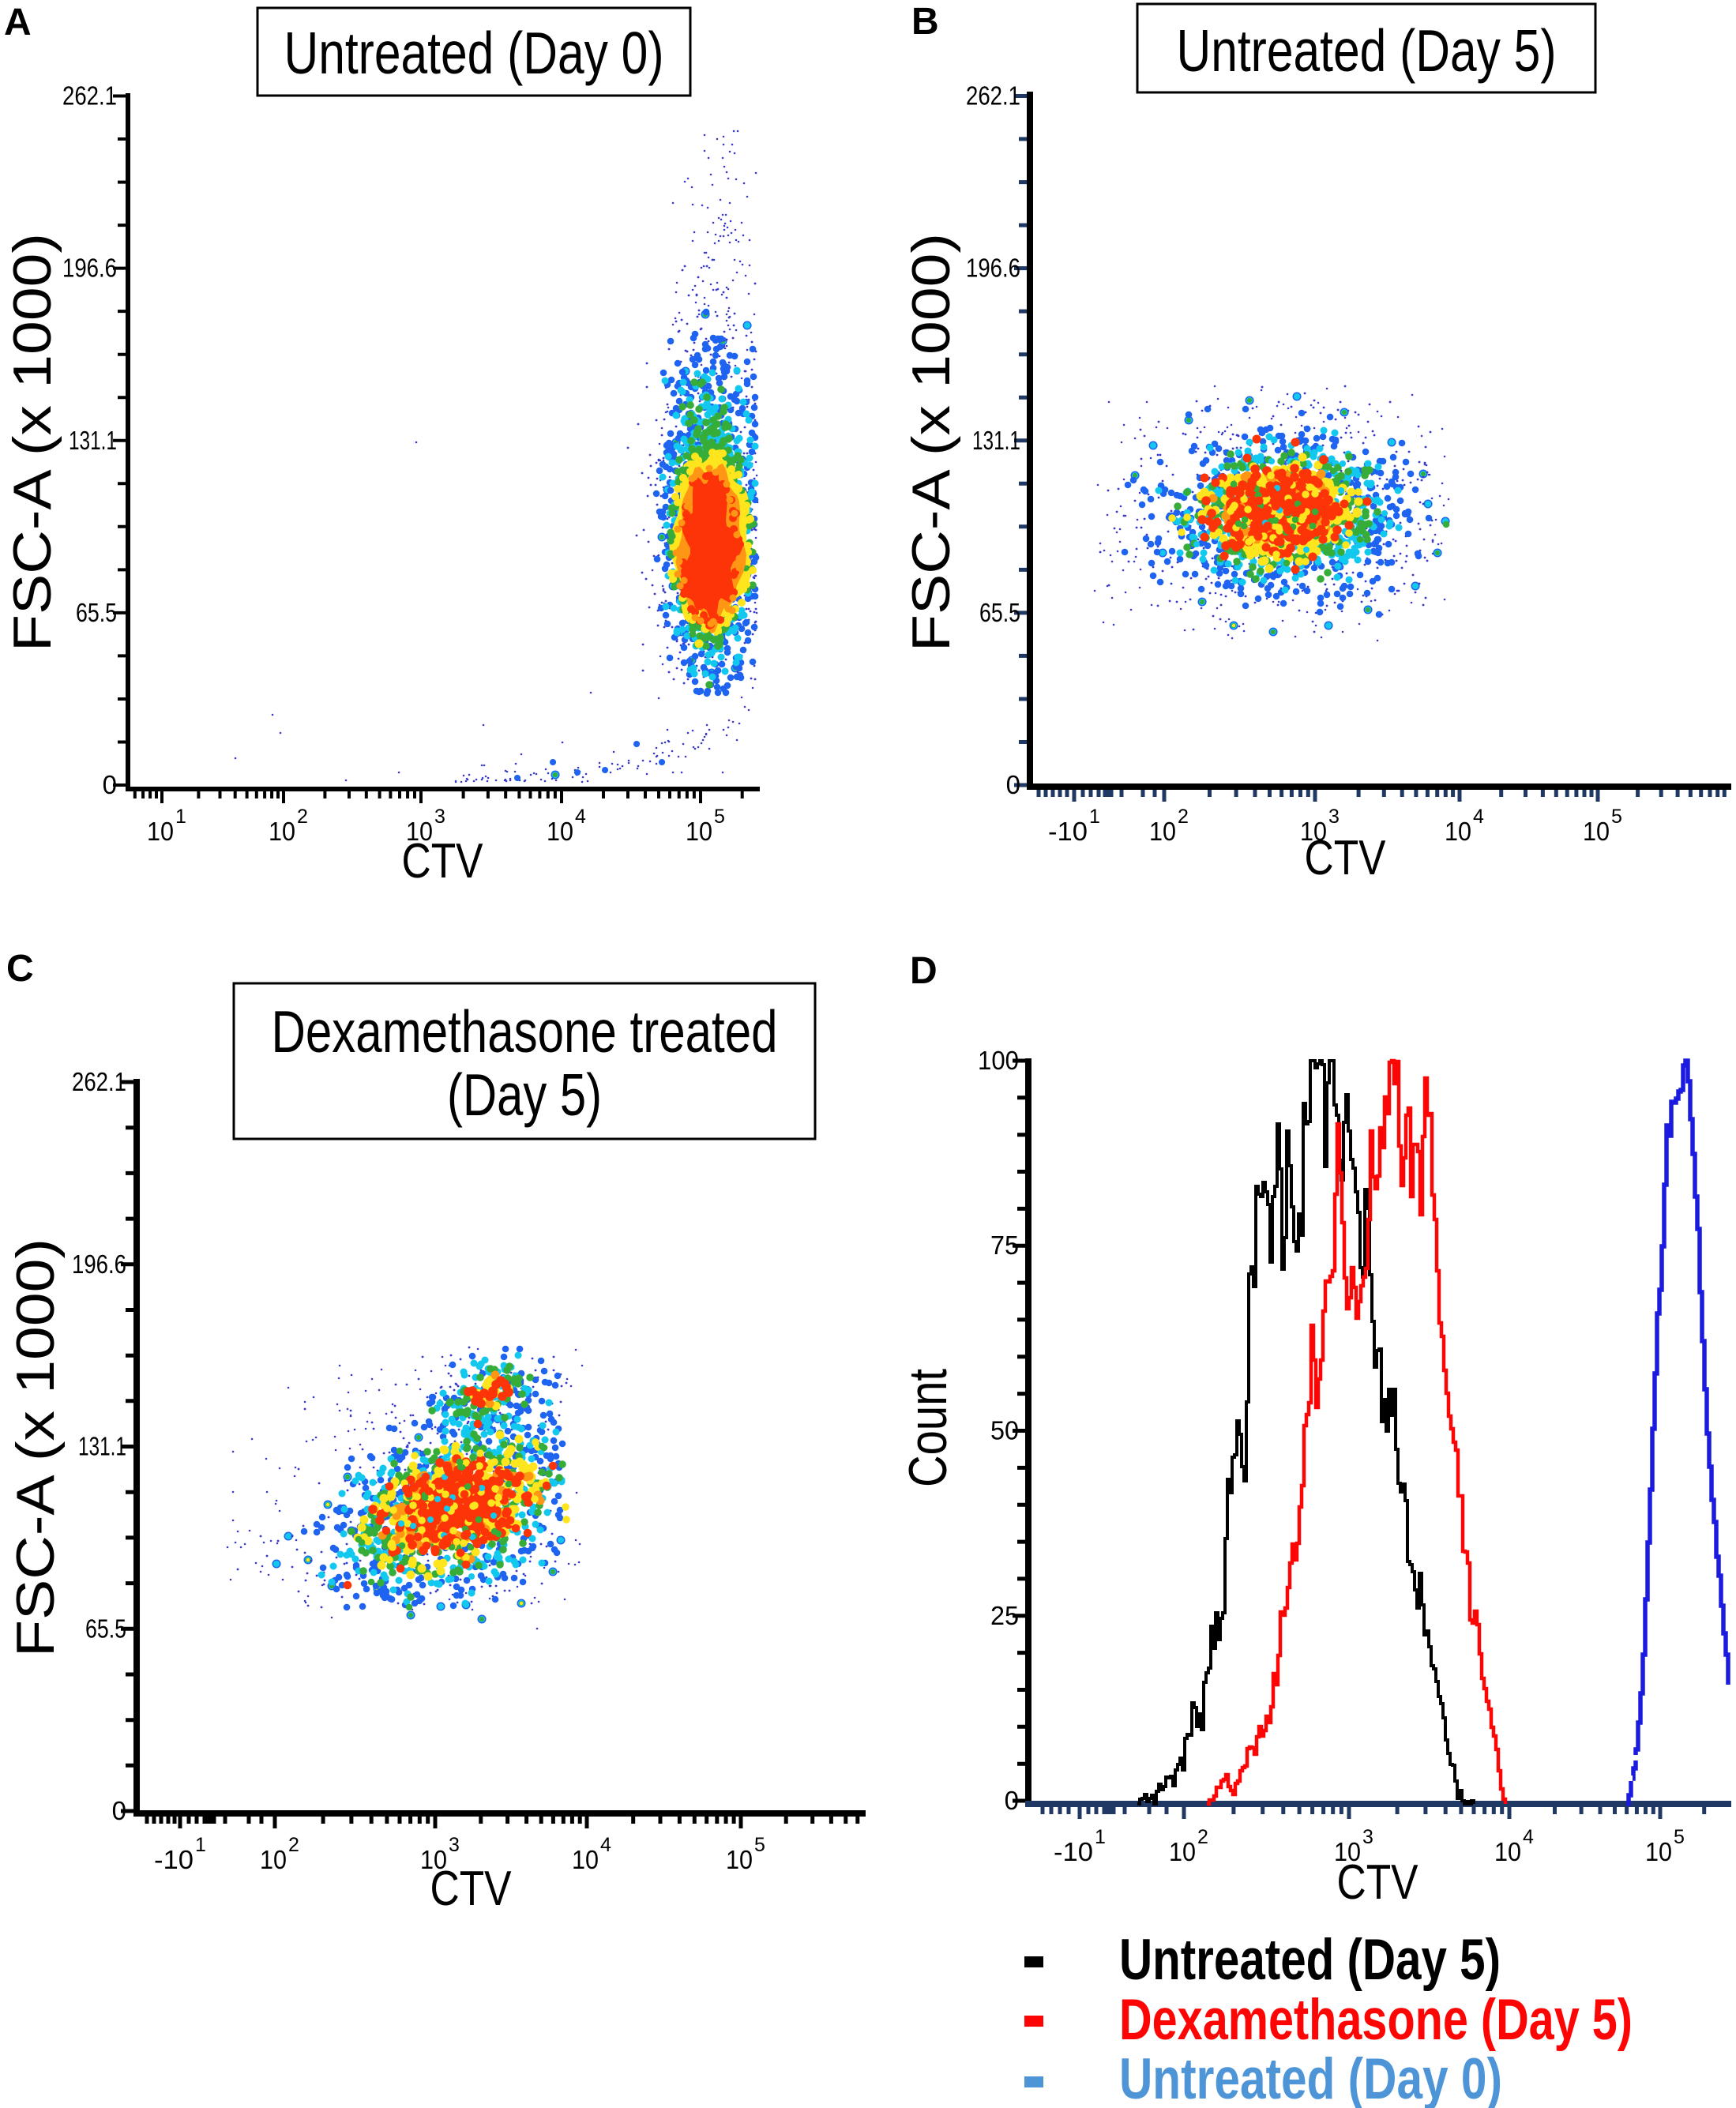 The height and width of the screenshot is (2108, 1736). What do you see at coordinates (20, 969) in the screenshot?
I see `svg-text: C` at bounding box center [20, 969].